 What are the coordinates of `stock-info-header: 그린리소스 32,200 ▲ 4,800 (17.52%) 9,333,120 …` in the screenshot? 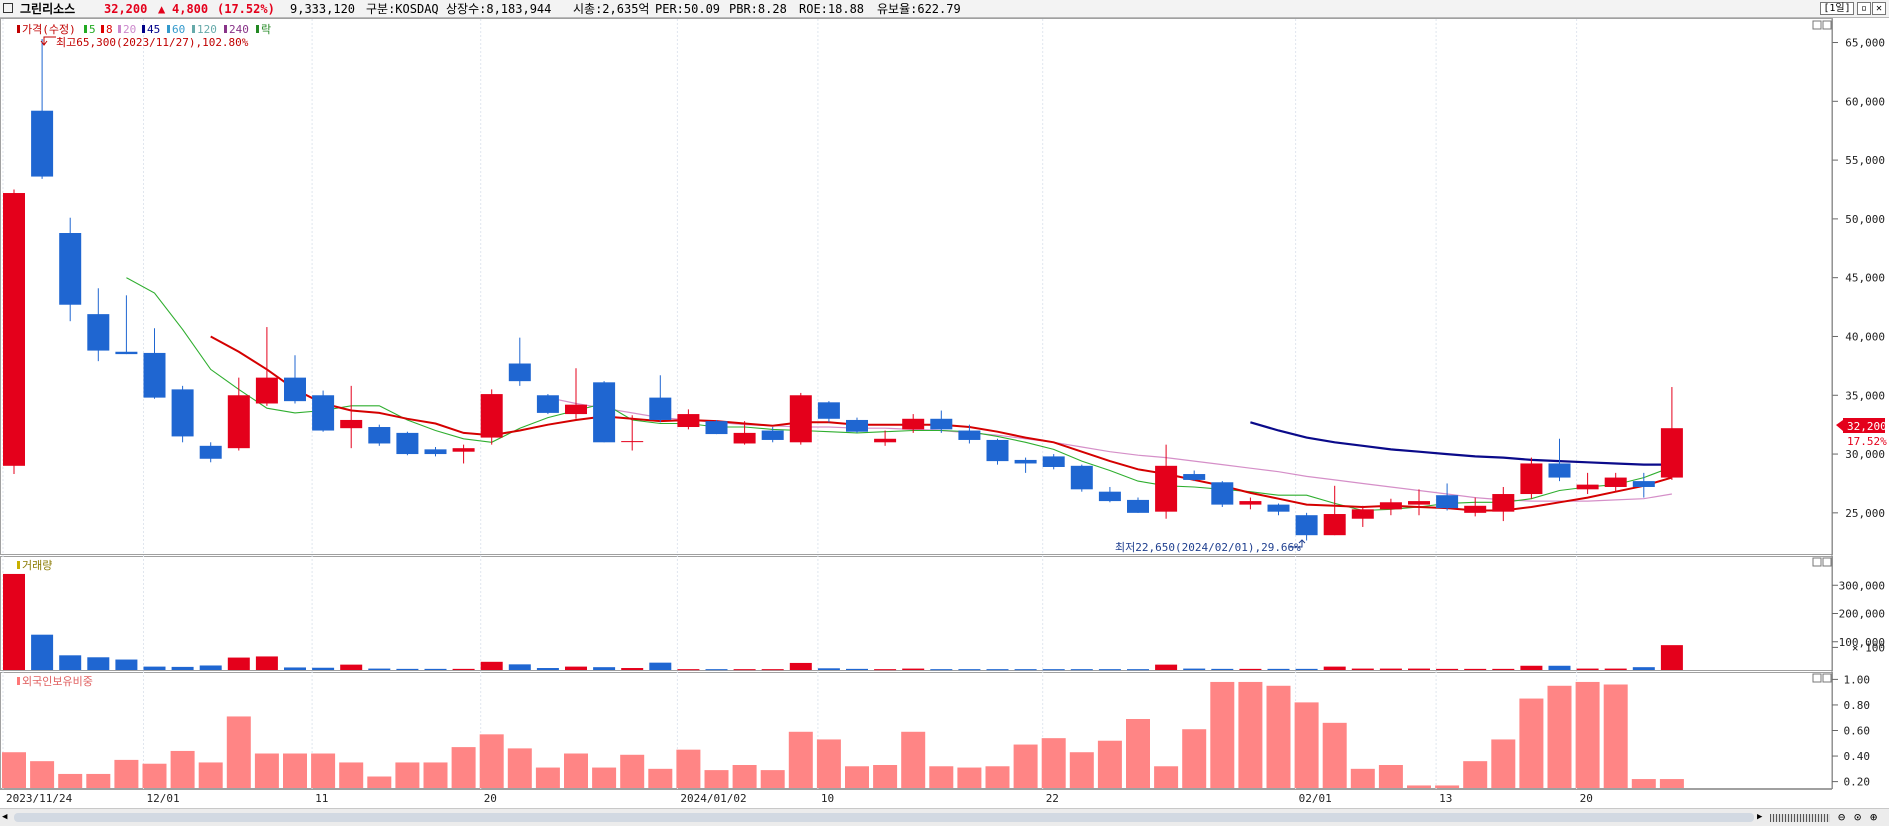 It's located at (944, 9).